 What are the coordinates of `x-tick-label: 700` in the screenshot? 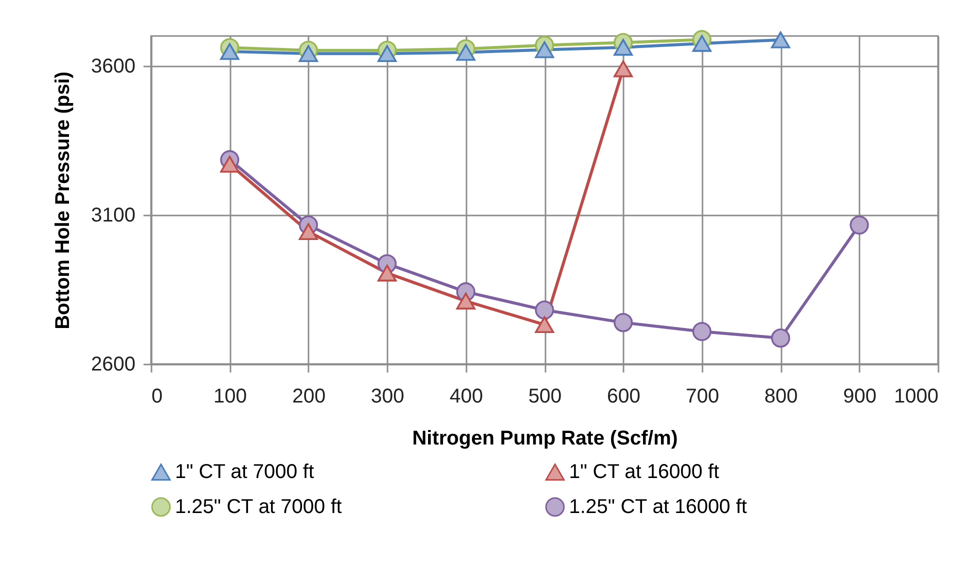 It's located at (703, 397).